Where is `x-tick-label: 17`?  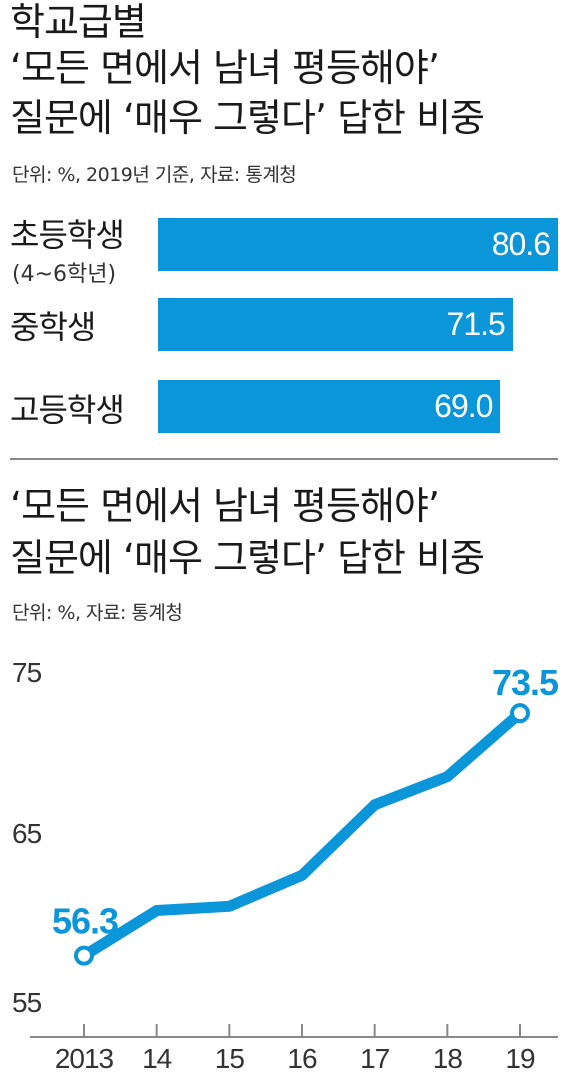 x-tick-label: 17 is located at coordinates (375, 1058).